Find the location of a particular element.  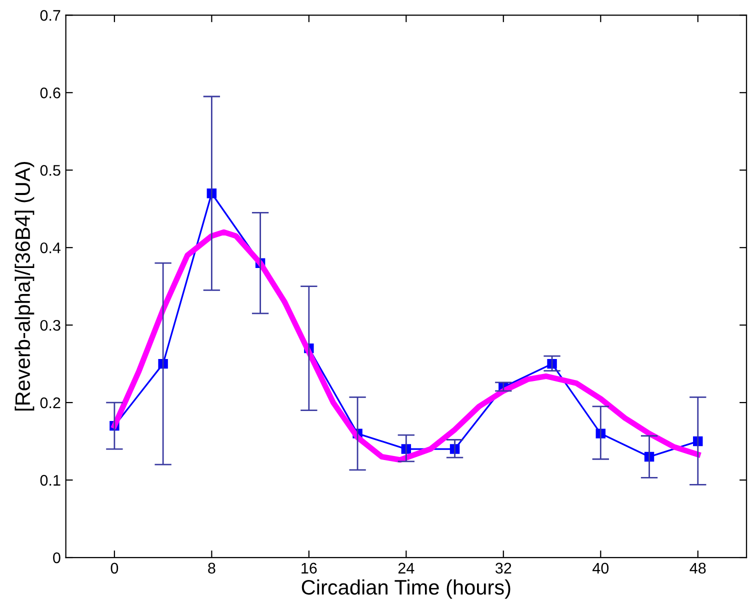

x-axis-title: Circadian Time (hours) is located at coordinates (406, 589).